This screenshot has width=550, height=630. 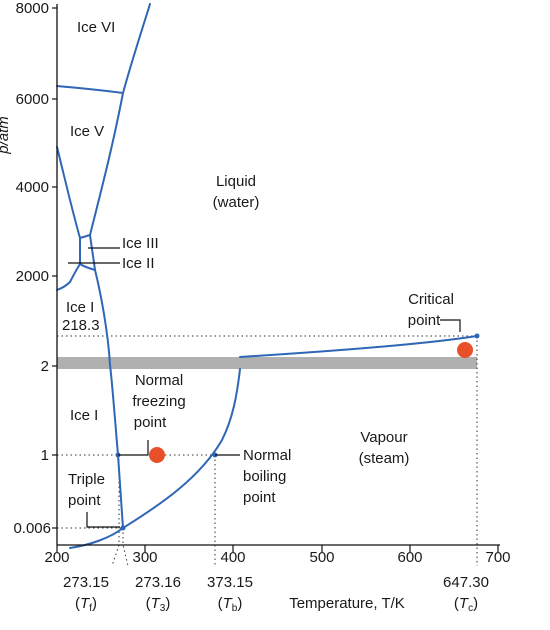 I want to click on y-axis-title: p/atm, so click(x=6, y=135).